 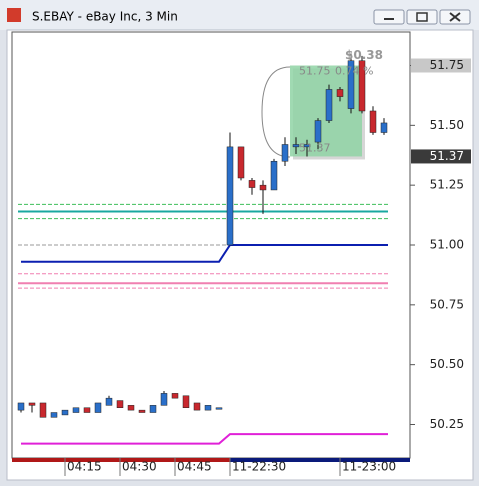 I want to click on y-tick-label: 50.75, so click(x=447, y=304).